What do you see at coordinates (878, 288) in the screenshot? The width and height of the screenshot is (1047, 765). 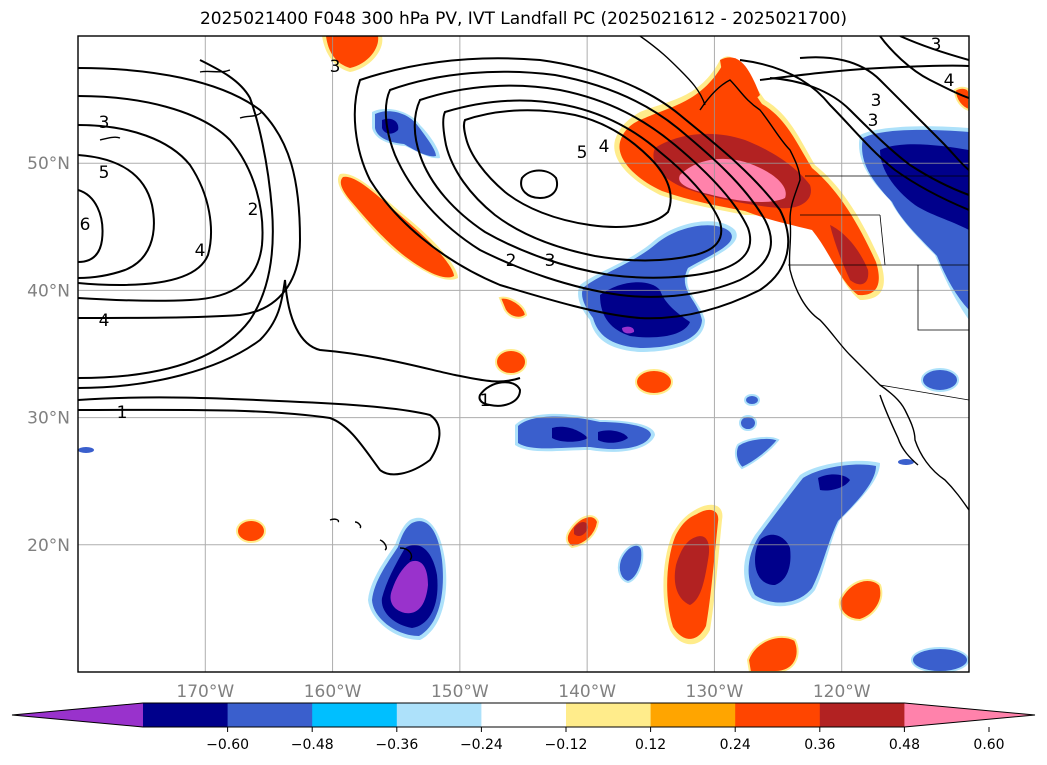 I see `borders` at bounding box center [878, 288].